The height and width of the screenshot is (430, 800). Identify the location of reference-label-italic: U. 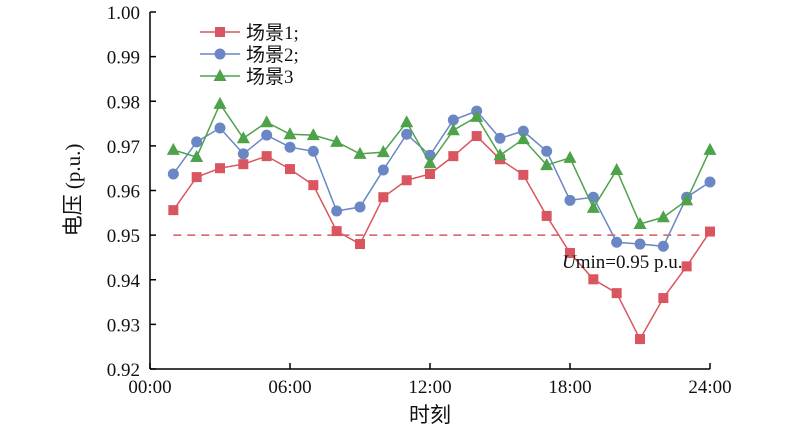
(569, 262).